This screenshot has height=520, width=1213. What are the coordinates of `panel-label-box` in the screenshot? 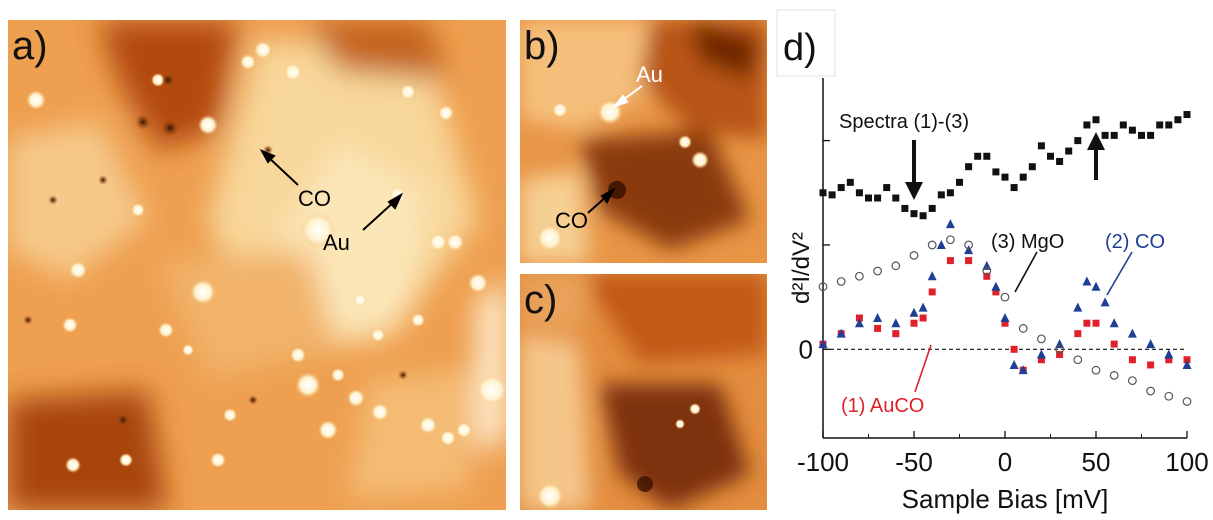 It's located at (806, 43).